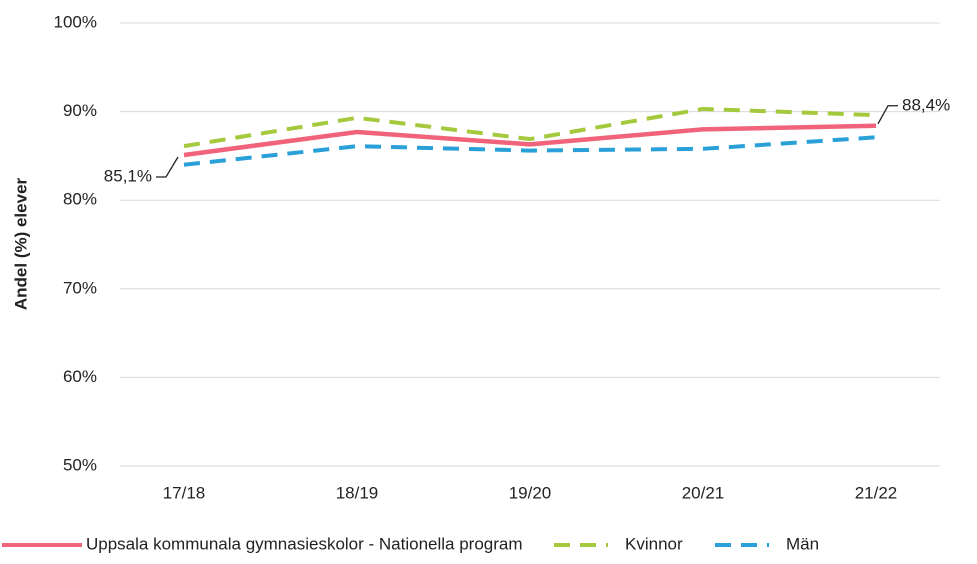 This screenshot has width=977, height=564. What do you see at coordinates (128, 175) in the screenshot?
I see `data-label: 85,1%` at bounding box center [128, 175].